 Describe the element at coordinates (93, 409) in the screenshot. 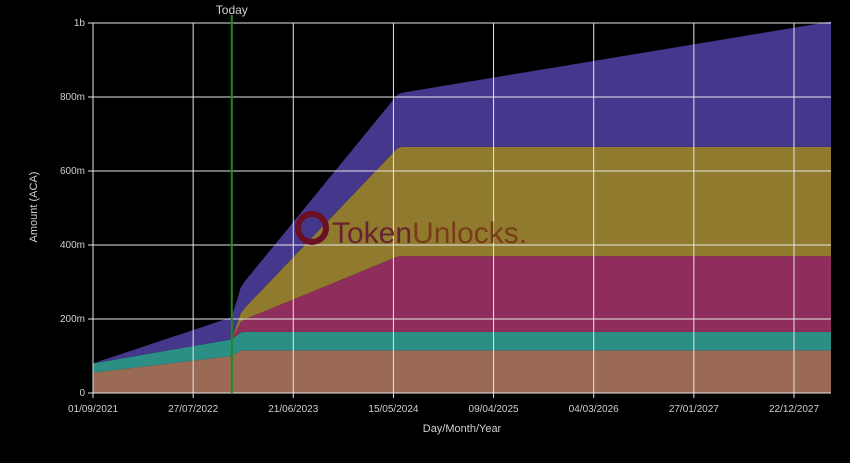

I see `x-tick-label: 01/09/2021` at that location.